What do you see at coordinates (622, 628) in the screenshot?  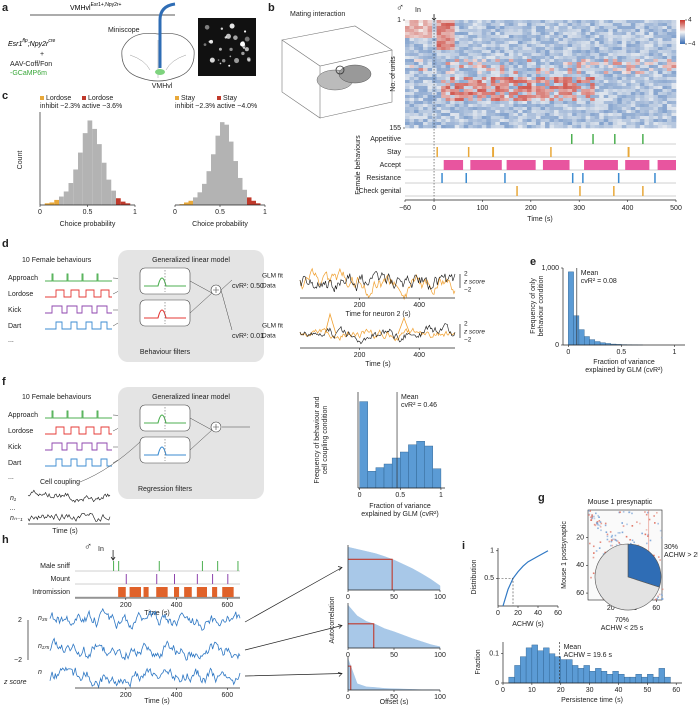 I see `pie-label: ACHW < 25 s` at bounding box center [622, 628].